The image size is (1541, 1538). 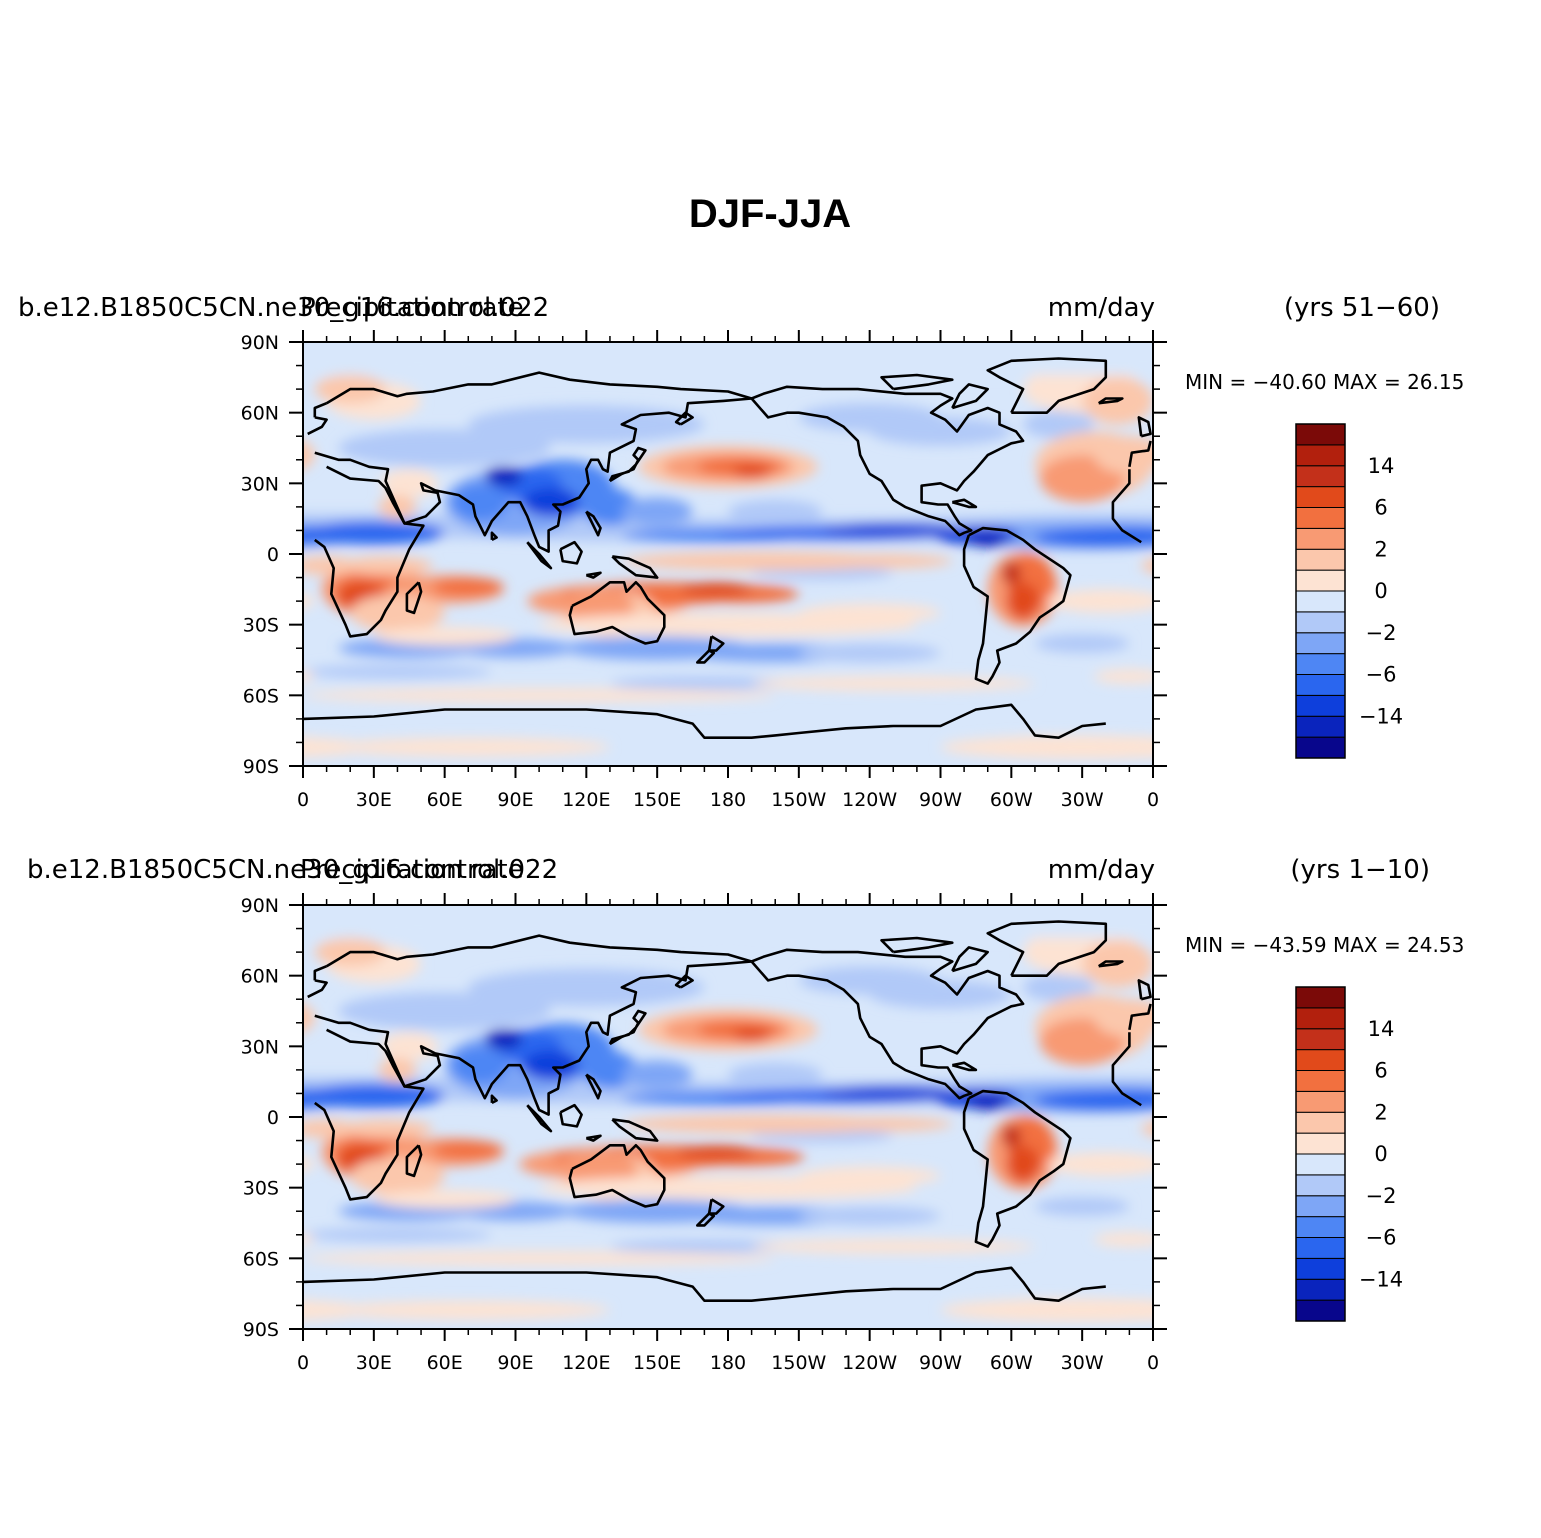 I want to click on colorbar-label: −14, so click(x=1381, y=1279).